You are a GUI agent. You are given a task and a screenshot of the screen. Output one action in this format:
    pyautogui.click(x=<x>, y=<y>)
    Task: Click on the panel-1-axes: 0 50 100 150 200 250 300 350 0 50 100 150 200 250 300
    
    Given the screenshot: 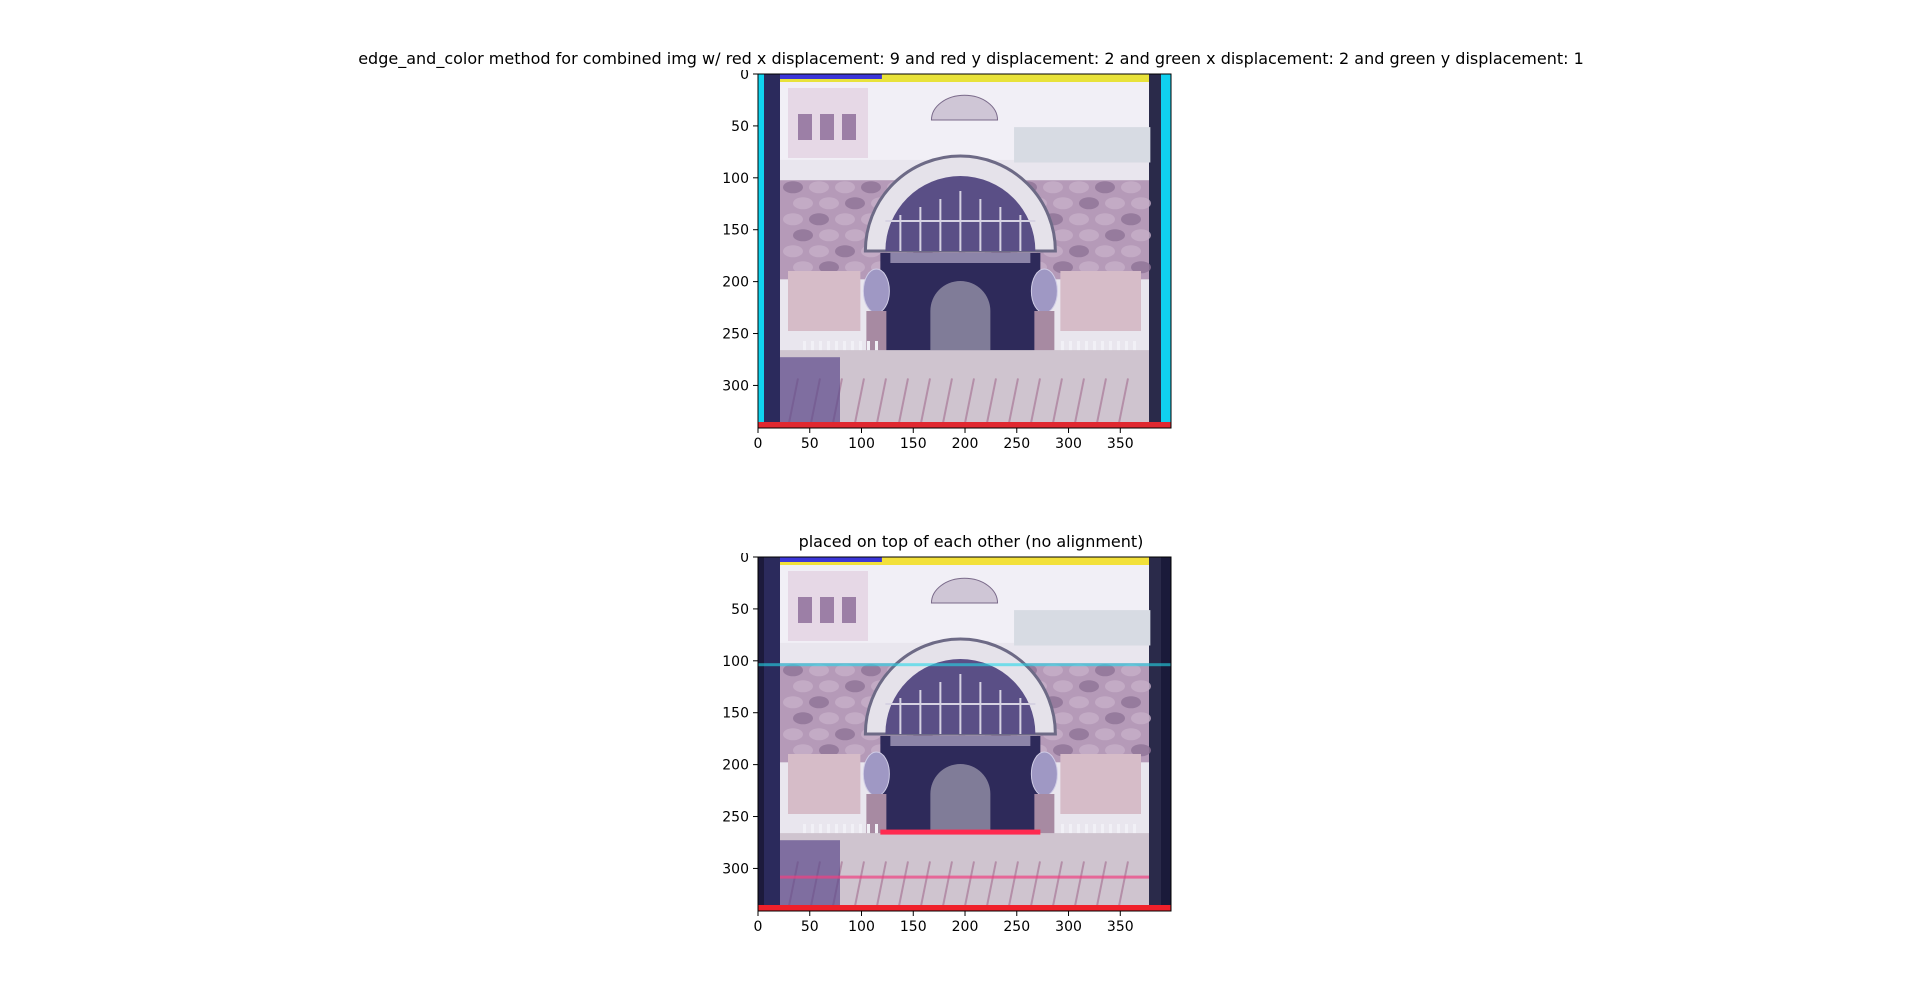 What is the action you would take?
    pyautogui.click(x=947, y=261)
    